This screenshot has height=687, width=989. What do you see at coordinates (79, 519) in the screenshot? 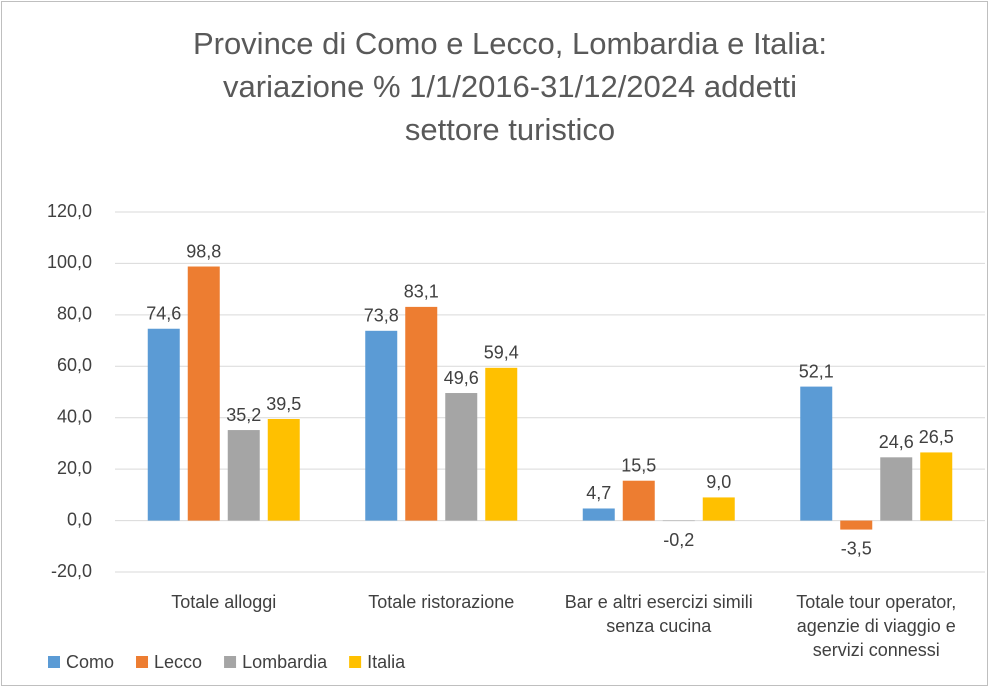
I see `y-tick-label: 0,0` at bounding box center [79, 519].